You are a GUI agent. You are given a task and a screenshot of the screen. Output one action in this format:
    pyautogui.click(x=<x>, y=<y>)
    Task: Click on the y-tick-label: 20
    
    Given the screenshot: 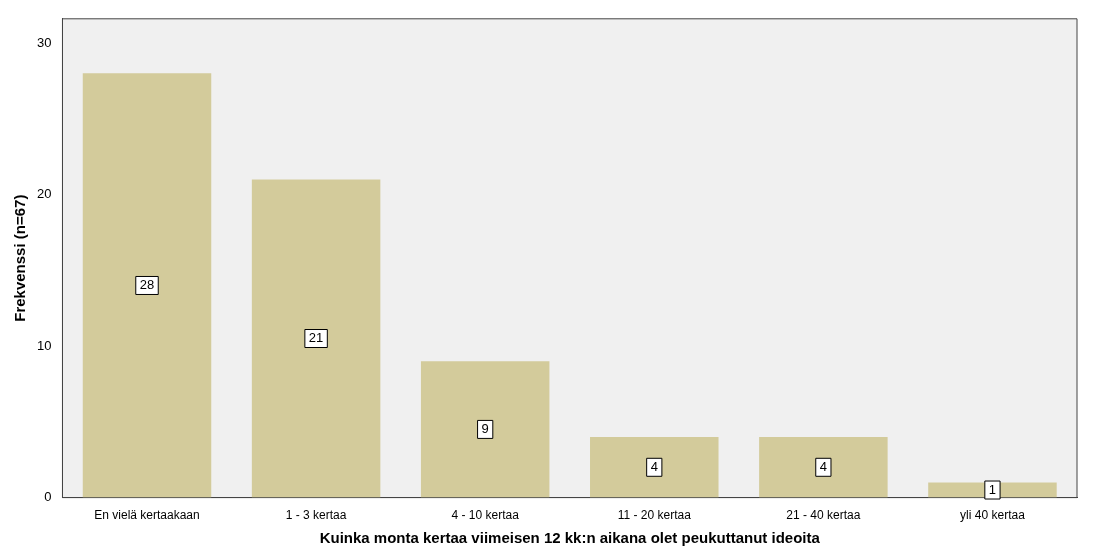 What is the action you would take?
    pyautogui.click(x=44, y=194)
    